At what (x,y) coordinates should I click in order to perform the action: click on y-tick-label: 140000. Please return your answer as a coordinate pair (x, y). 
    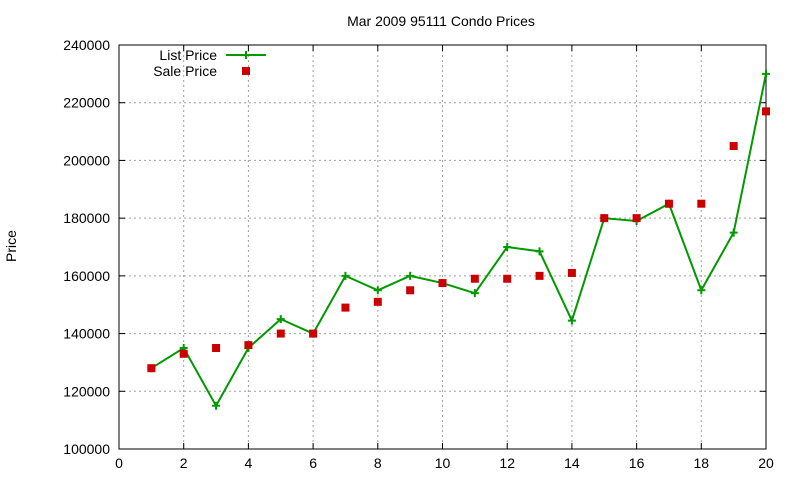
    Looking at the image, I should click on (86, 334).